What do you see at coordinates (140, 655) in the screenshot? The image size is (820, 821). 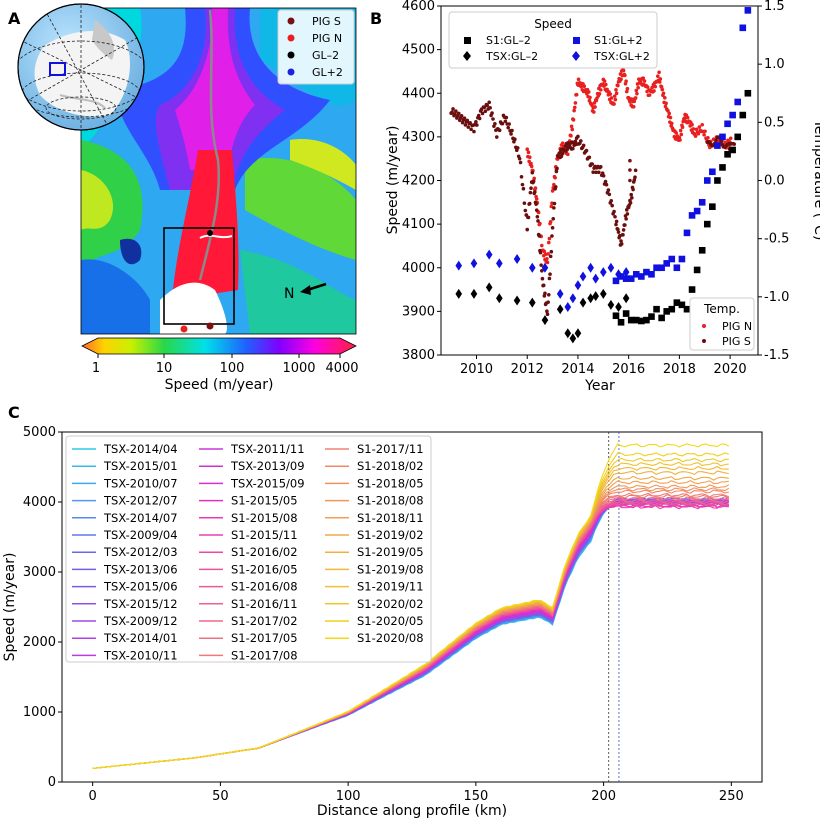 I see `legend-item-label: TSX-2010/11` at bounding box center [140, 655].